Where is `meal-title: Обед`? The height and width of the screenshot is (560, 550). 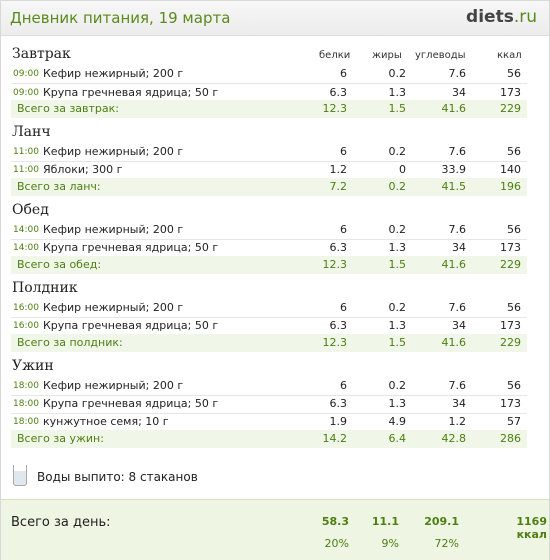
meal-title: Обед is located at coordinates (30, 210).